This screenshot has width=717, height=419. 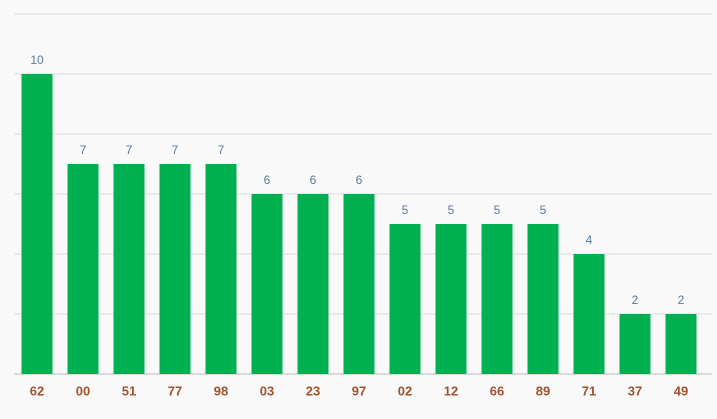 I want to click on x-tick-label: 66, so click(x=497, y=390).